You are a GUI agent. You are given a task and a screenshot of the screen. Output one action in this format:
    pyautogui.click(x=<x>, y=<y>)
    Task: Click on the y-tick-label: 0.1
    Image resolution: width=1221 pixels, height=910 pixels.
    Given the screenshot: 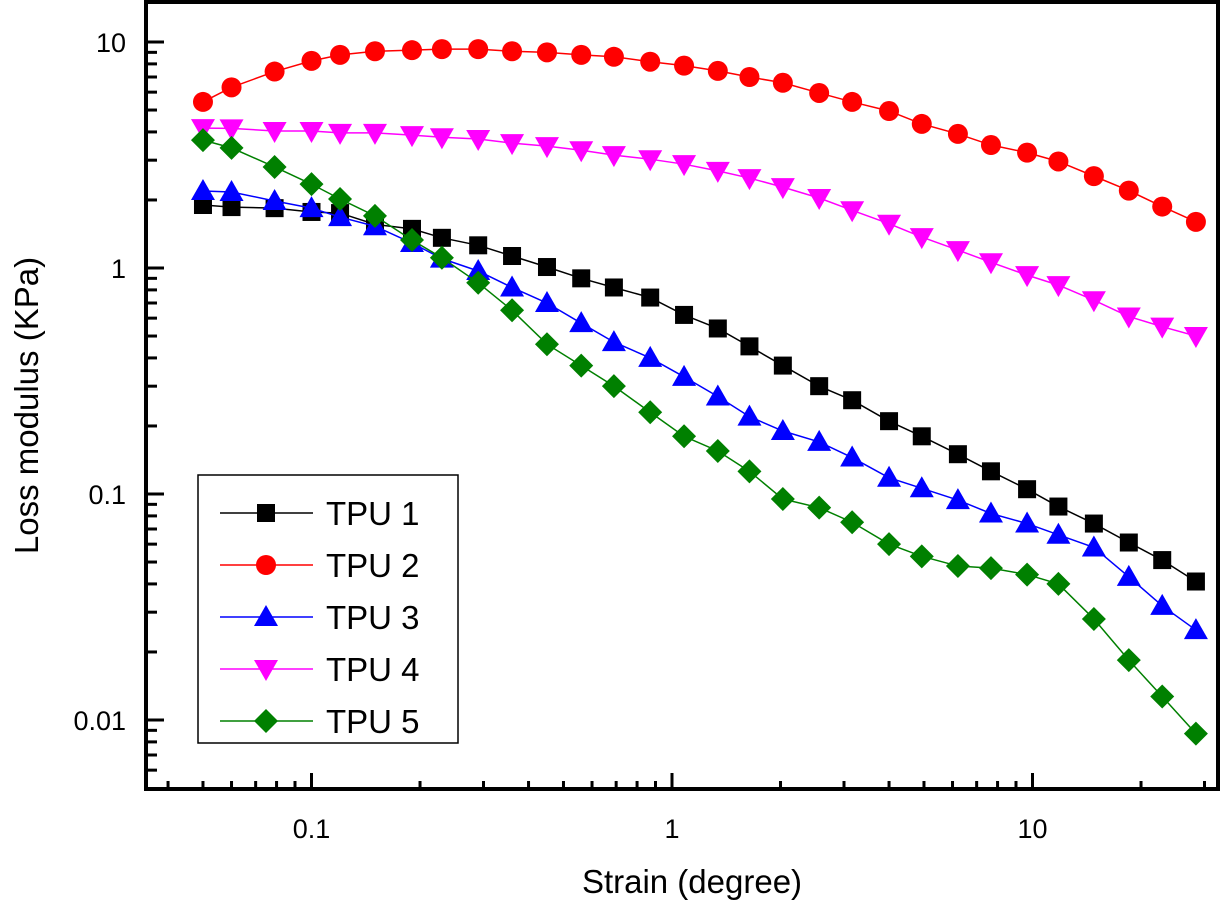 What is the action you would take?
    pyautogui.click(x=107, y=495)
    